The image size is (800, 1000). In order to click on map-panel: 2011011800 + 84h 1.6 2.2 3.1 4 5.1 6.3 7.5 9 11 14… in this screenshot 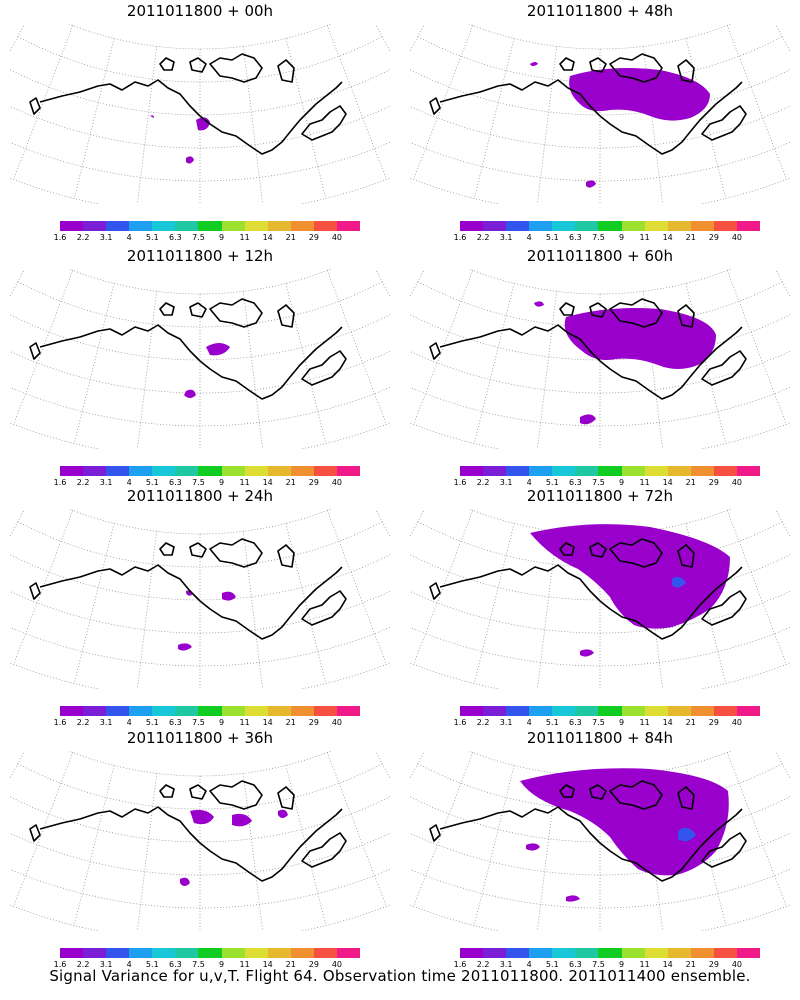, I will do `click(600, 849)`.